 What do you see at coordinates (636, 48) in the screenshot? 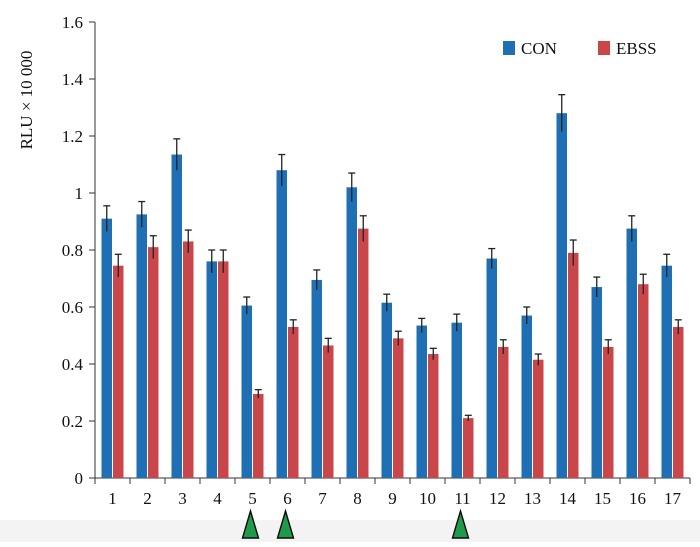
I see `legend-label-ebss: EBSS` at bounding box center [636, 48].